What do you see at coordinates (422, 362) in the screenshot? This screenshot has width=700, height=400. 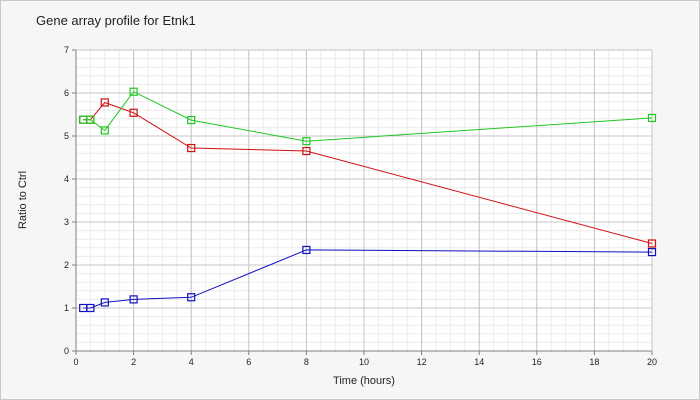 I see `x-tick-label: 12` at bounding box center [422, 362].